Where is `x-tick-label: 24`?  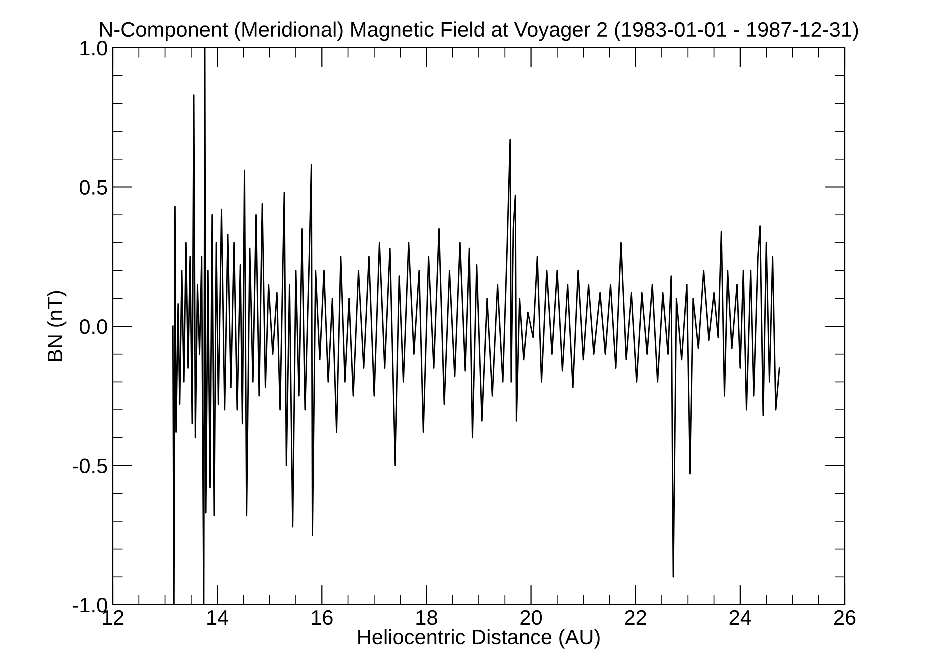
x-tick-label: 24 is located at coordinates (741, 617).